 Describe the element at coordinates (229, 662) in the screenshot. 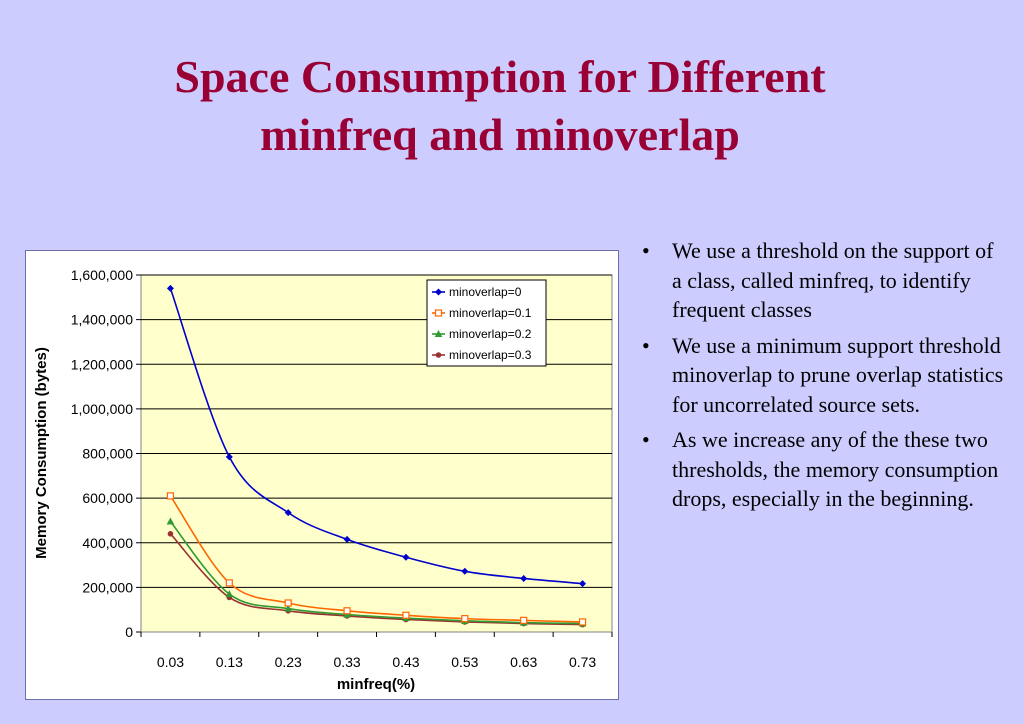

I see `x-tick-label: 0.13` at that location.